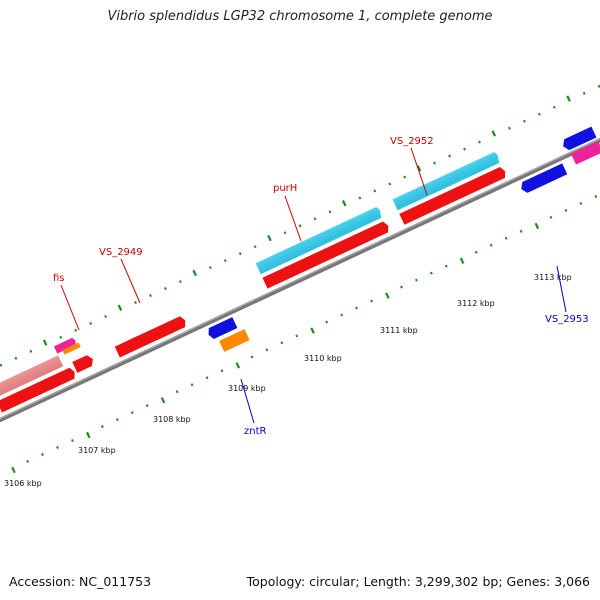  What do you see at coordinates (130, 281) in the screenshot?
I see `leader-vs2949` at bounding box center [130, 281].